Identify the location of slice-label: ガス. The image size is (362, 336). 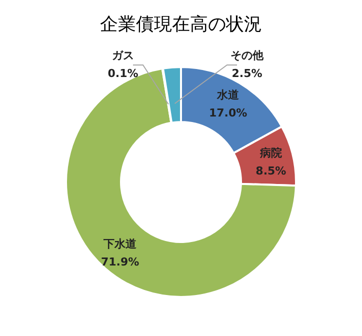
(123, 55).